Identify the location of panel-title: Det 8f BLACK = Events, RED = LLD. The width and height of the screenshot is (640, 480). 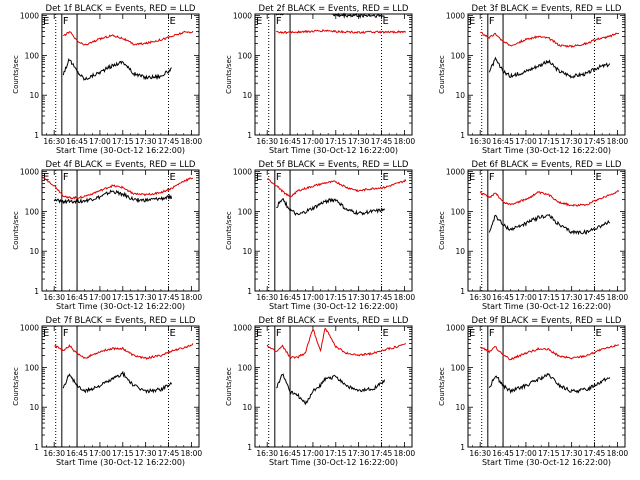
(334, 321).